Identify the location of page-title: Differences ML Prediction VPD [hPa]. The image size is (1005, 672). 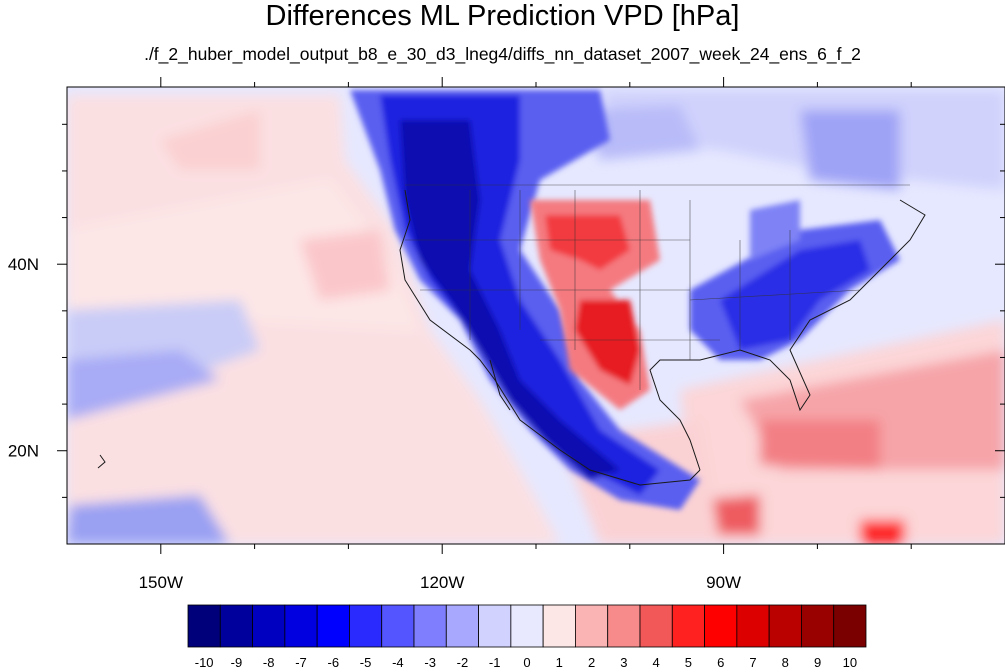
(502, 16).